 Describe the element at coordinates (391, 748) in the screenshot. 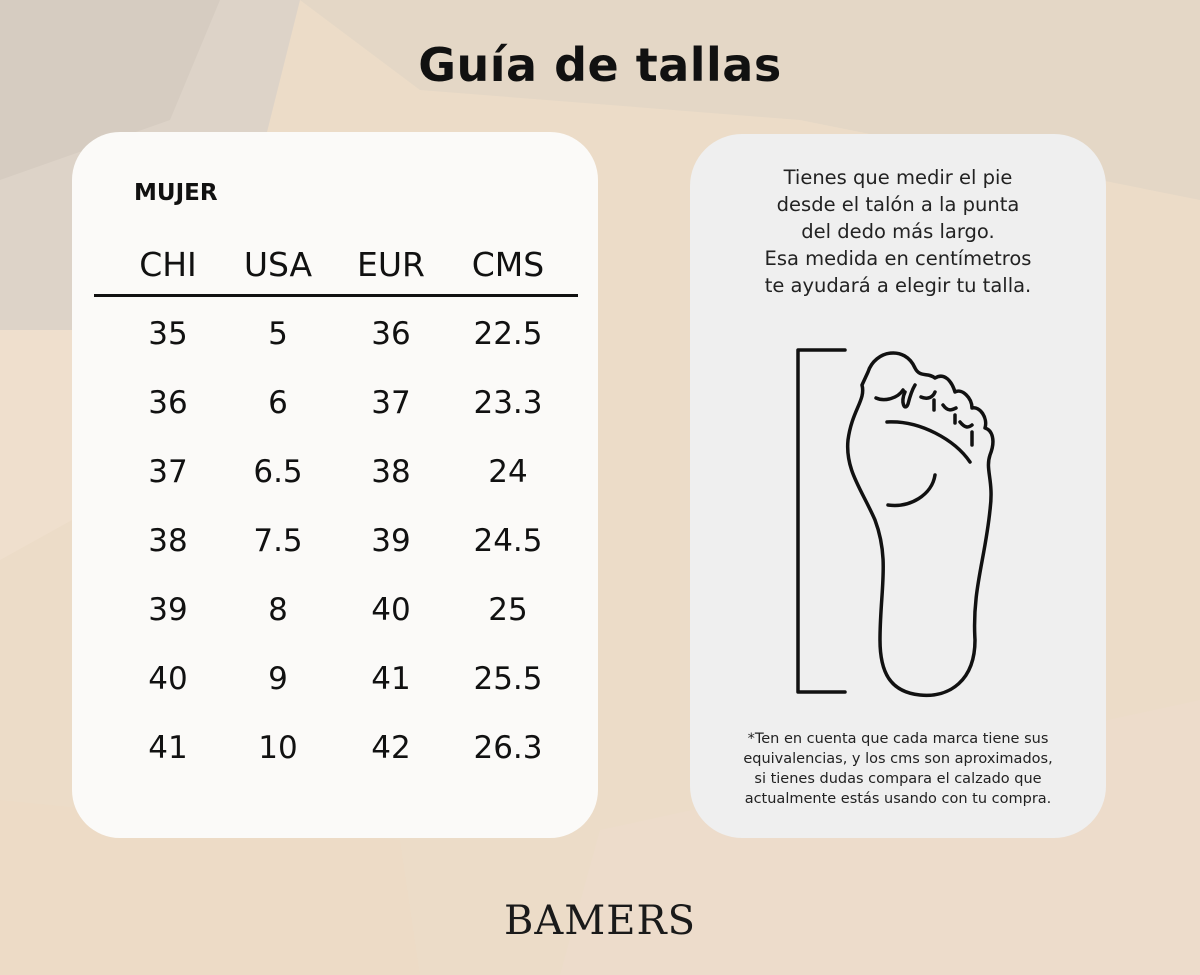

I see `table-cell: 42` at that location.